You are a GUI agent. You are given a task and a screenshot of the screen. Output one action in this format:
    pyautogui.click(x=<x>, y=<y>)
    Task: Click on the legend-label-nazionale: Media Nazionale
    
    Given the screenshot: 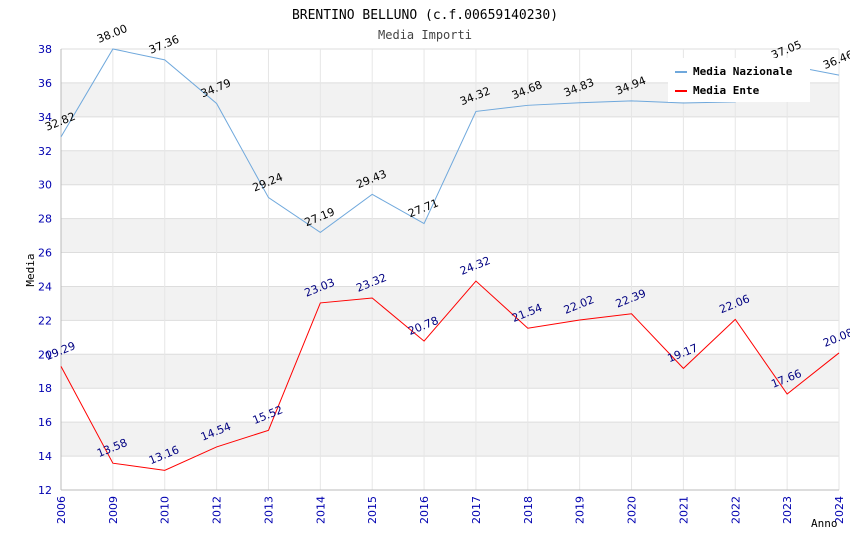 What is the action you would take?
    pyautogui.click(x=743, y=71)
    